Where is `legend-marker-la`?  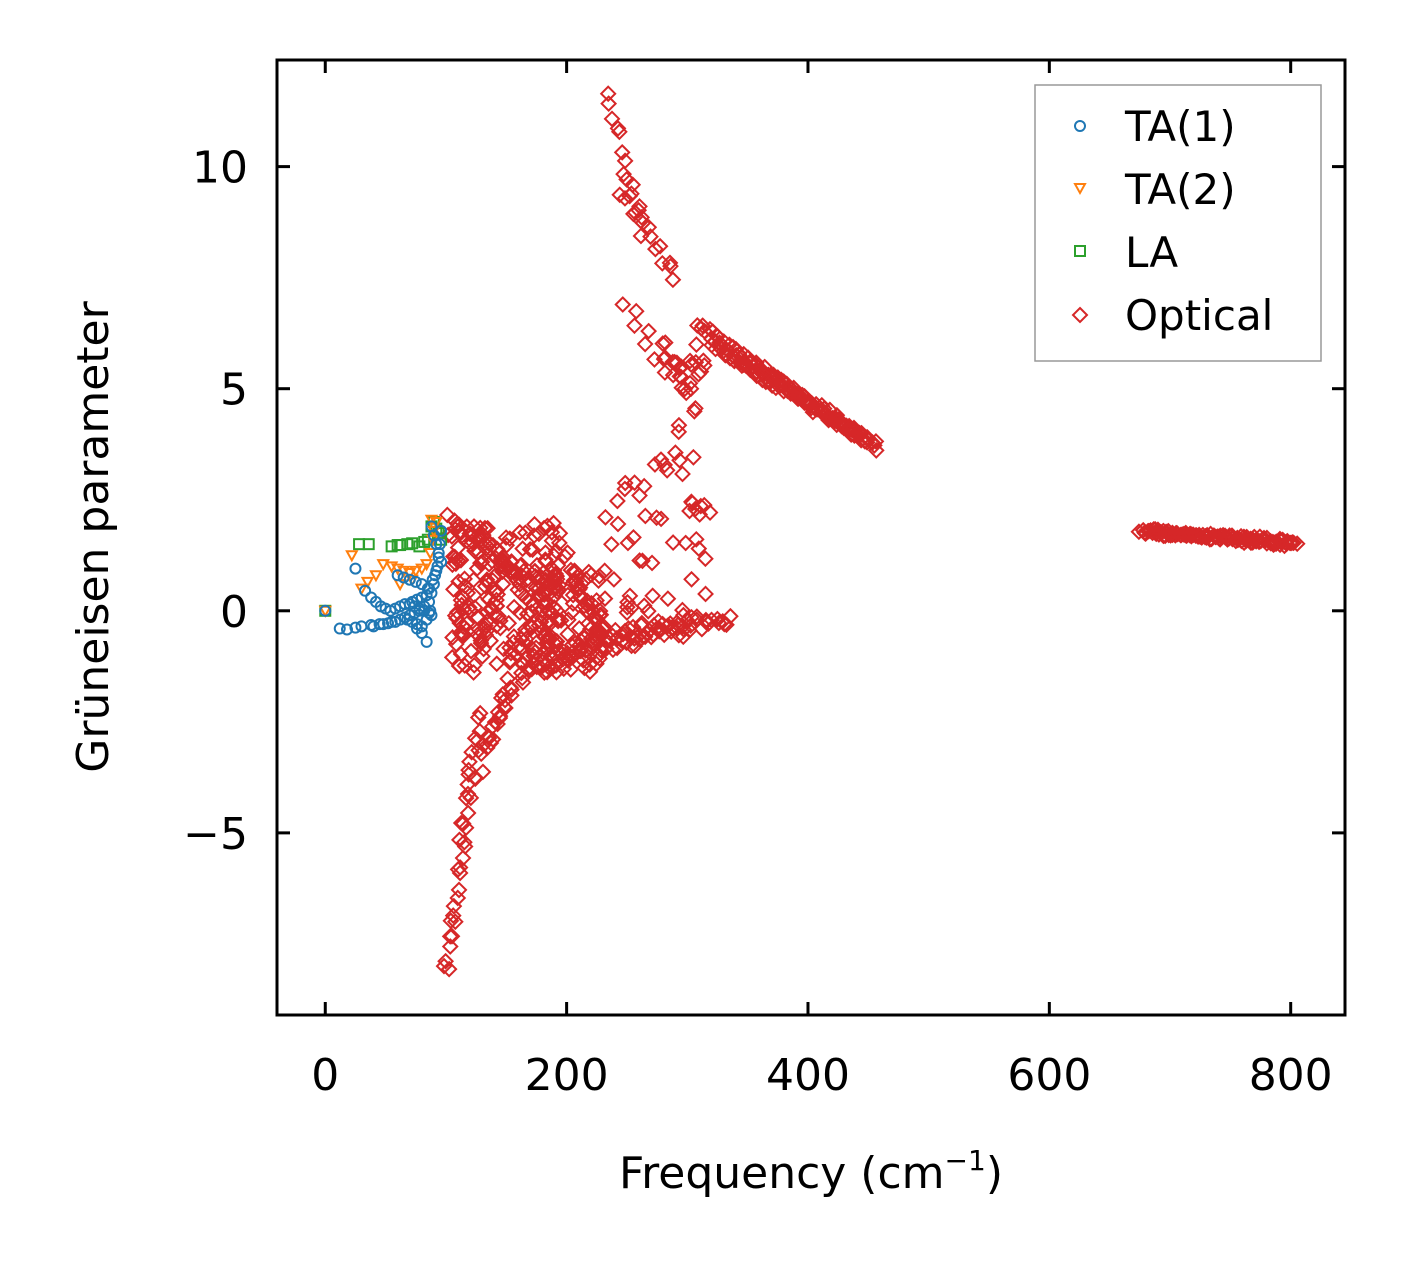
legend-marker-la is located at coordinates (1080, 251).